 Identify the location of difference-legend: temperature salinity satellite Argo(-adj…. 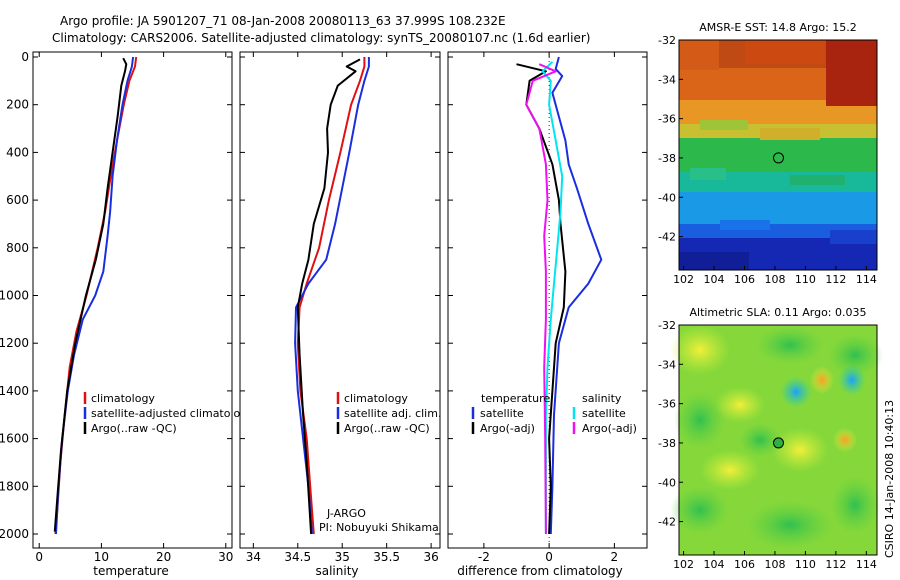
(554, 413).